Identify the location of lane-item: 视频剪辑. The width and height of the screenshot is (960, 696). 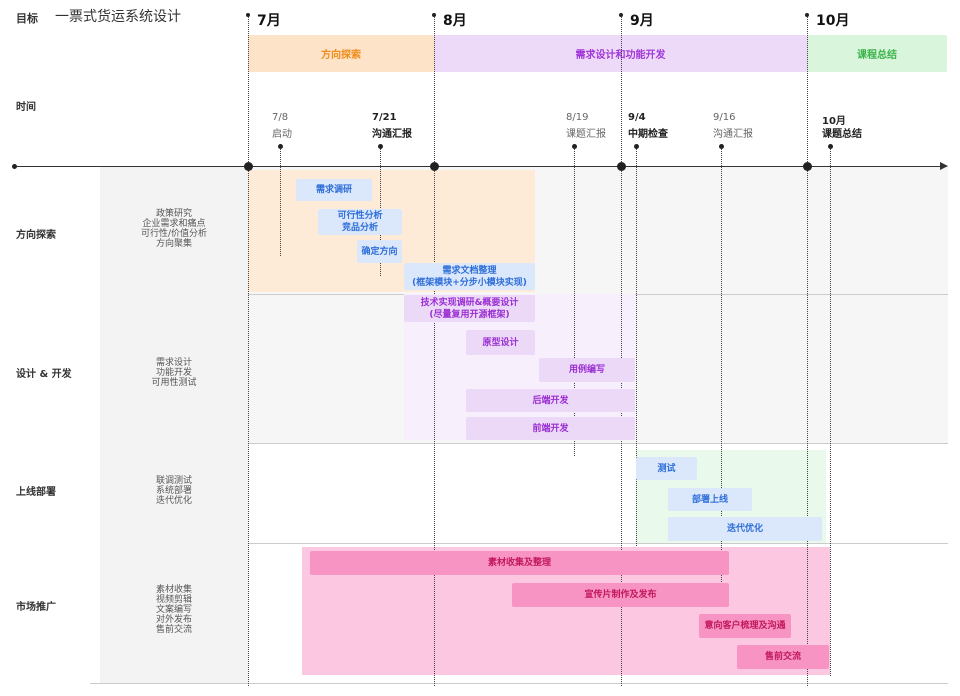
(173, 600).